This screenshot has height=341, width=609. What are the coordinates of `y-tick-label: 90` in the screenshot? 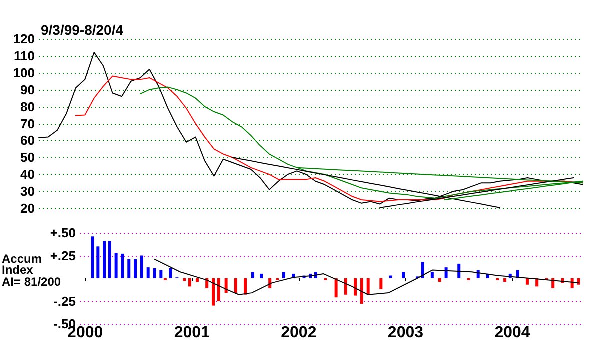 It's located at (27, 90).